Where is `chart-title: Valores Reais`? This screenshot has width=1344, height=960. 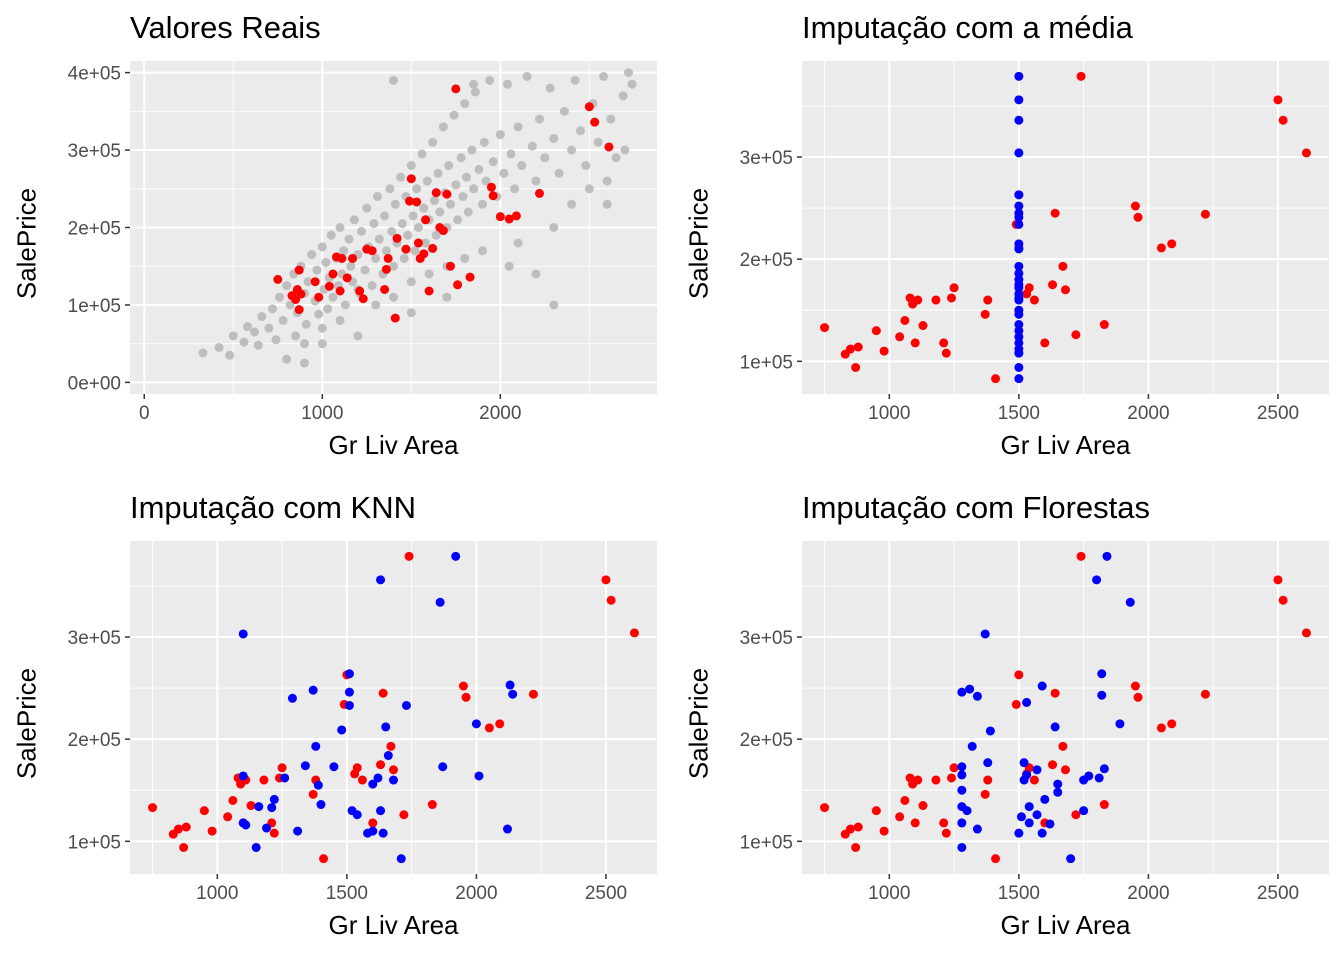
chart-title: Valores Reais is located at coordinates (225, 27).